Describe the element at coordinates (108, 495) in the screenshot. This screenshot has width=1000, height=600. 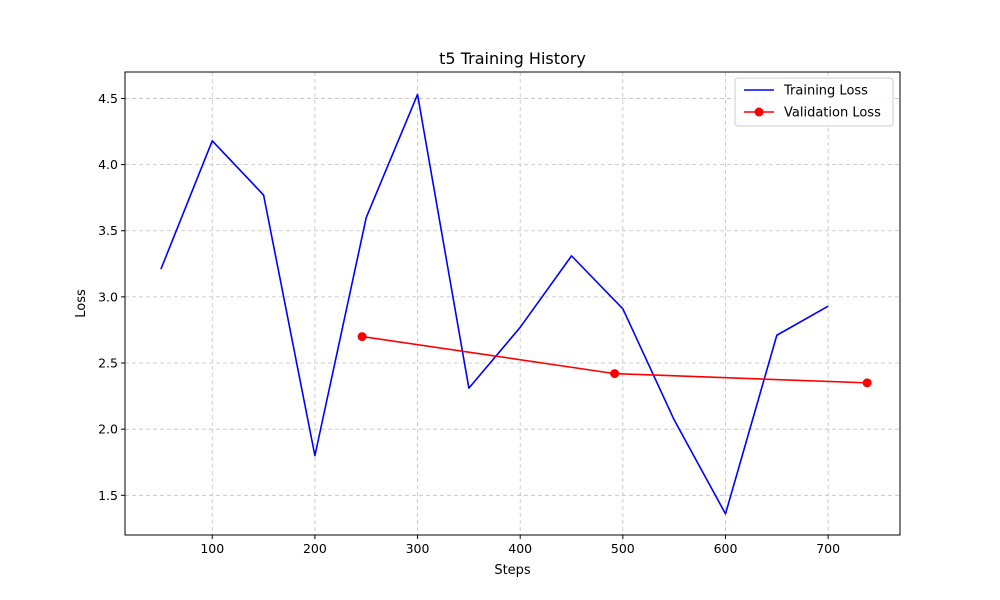
I see `y-tick-label: 1.5` at that location.